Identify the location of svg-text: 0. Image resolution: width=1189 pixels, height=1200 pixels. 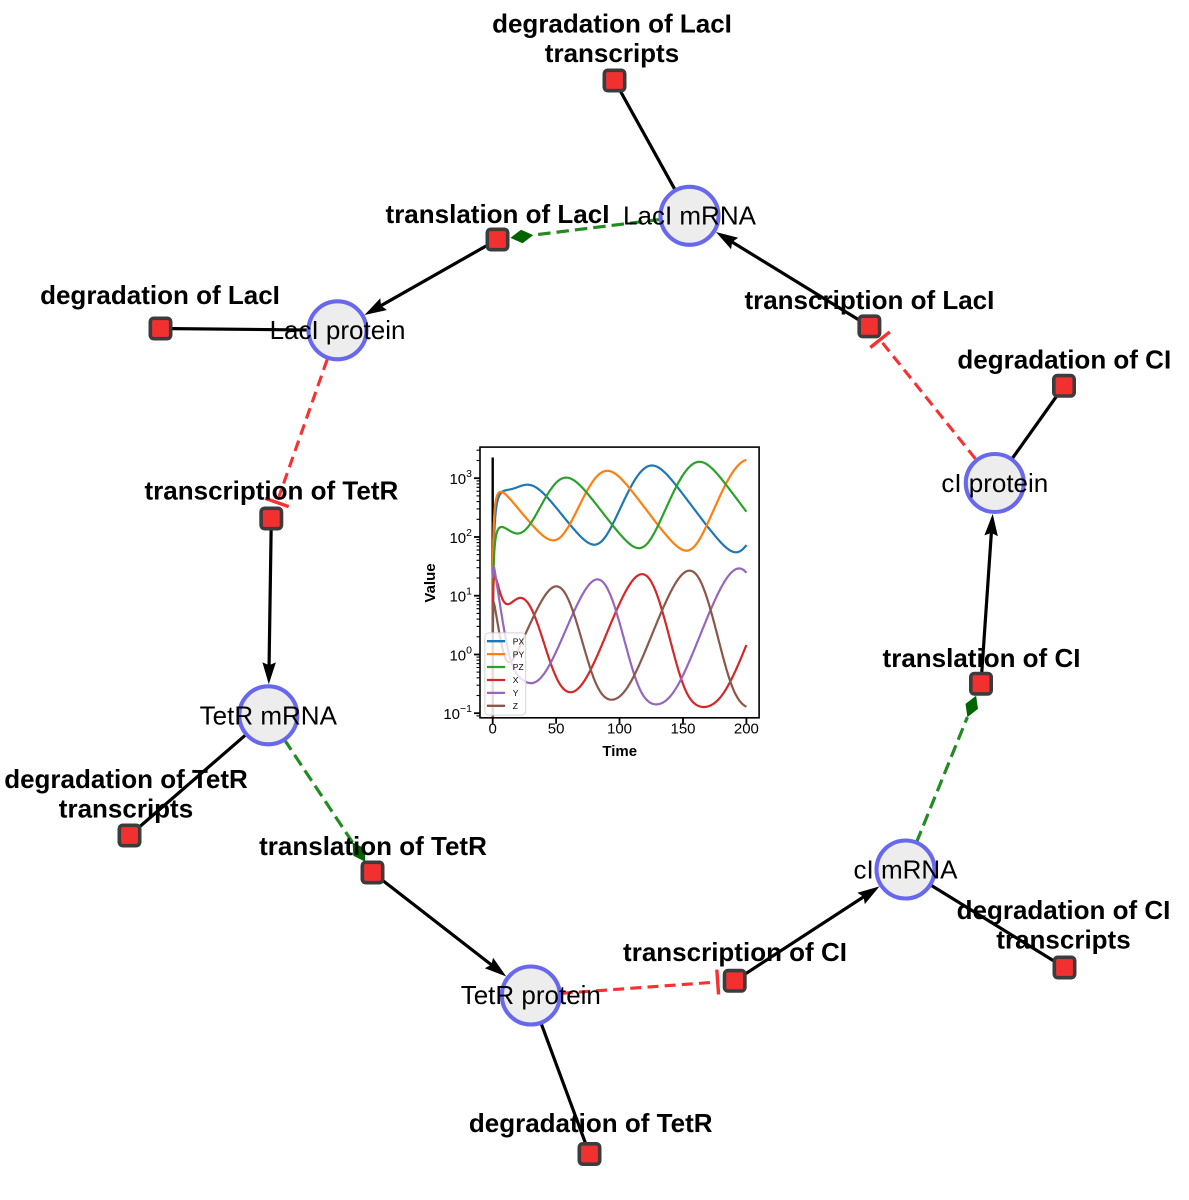
(493, 729).